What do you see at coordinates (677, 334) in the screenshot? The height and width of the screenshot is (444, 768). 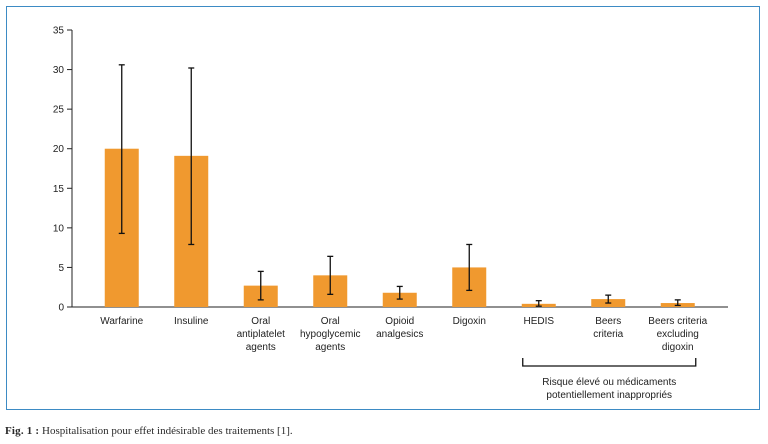 I see `category-label: Beers criteria excluding digoxin` at bounding box center [677, 334].